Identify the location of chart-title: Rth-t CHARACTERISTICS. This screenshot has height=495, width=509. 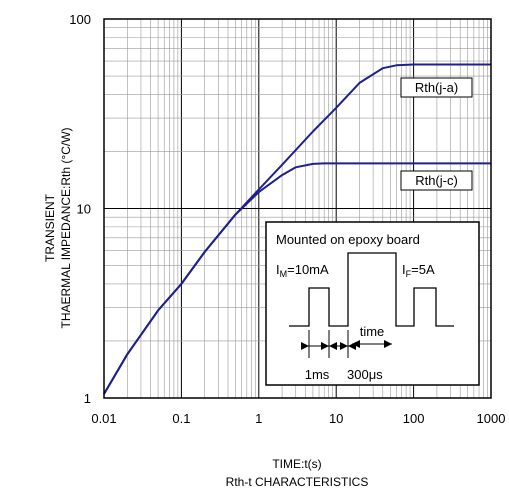
(297, 482).